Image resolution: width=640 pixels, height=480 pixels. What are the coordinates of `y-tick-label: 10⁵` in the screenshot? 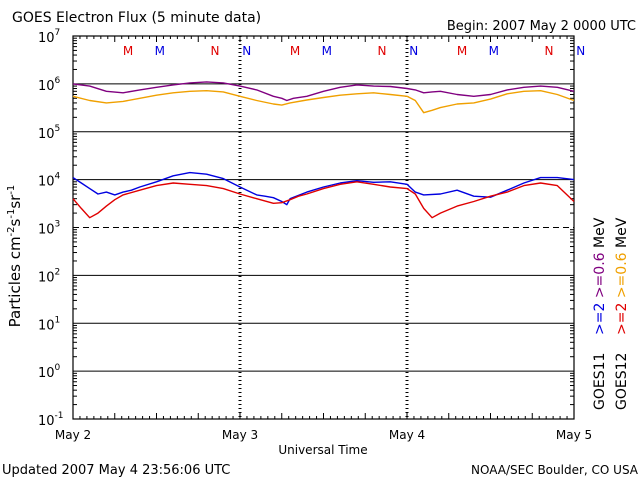 It's located at (49, 133).